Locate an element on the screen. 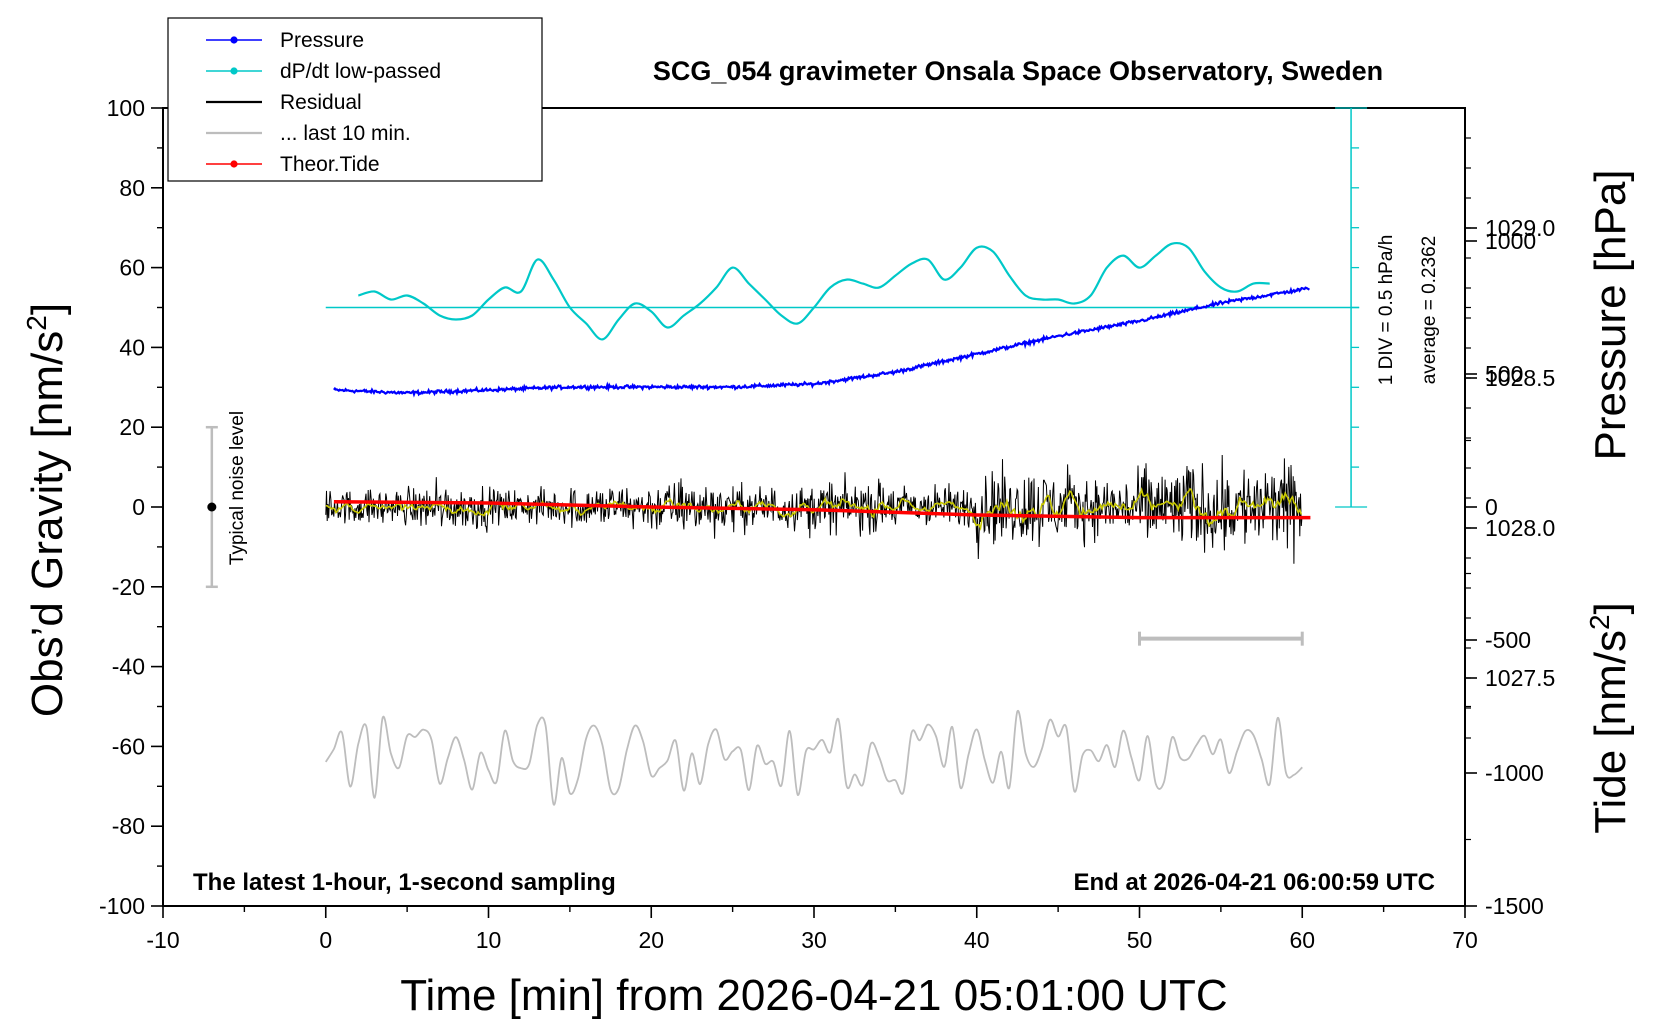  average-label: average = 0.2362 is located at coordinates (1429, 310).